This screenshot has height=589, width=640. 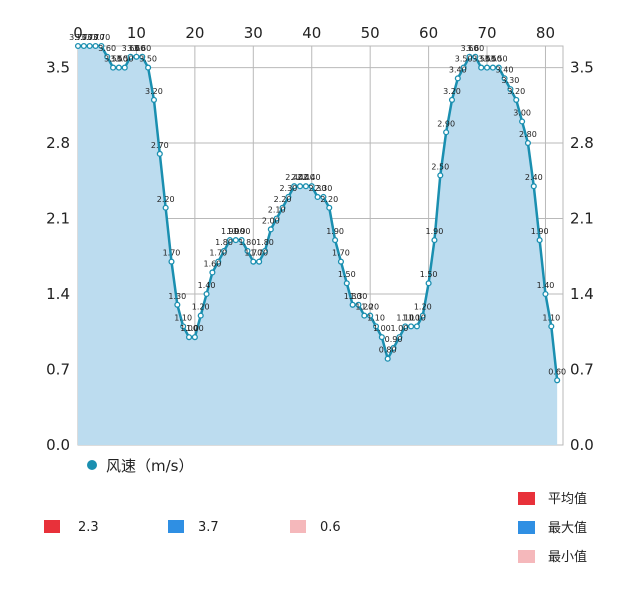 What do you see at coordinates (52, 526) in the screenshot?
I see `stat-swatch-mean` at bounding box center [52, 526].